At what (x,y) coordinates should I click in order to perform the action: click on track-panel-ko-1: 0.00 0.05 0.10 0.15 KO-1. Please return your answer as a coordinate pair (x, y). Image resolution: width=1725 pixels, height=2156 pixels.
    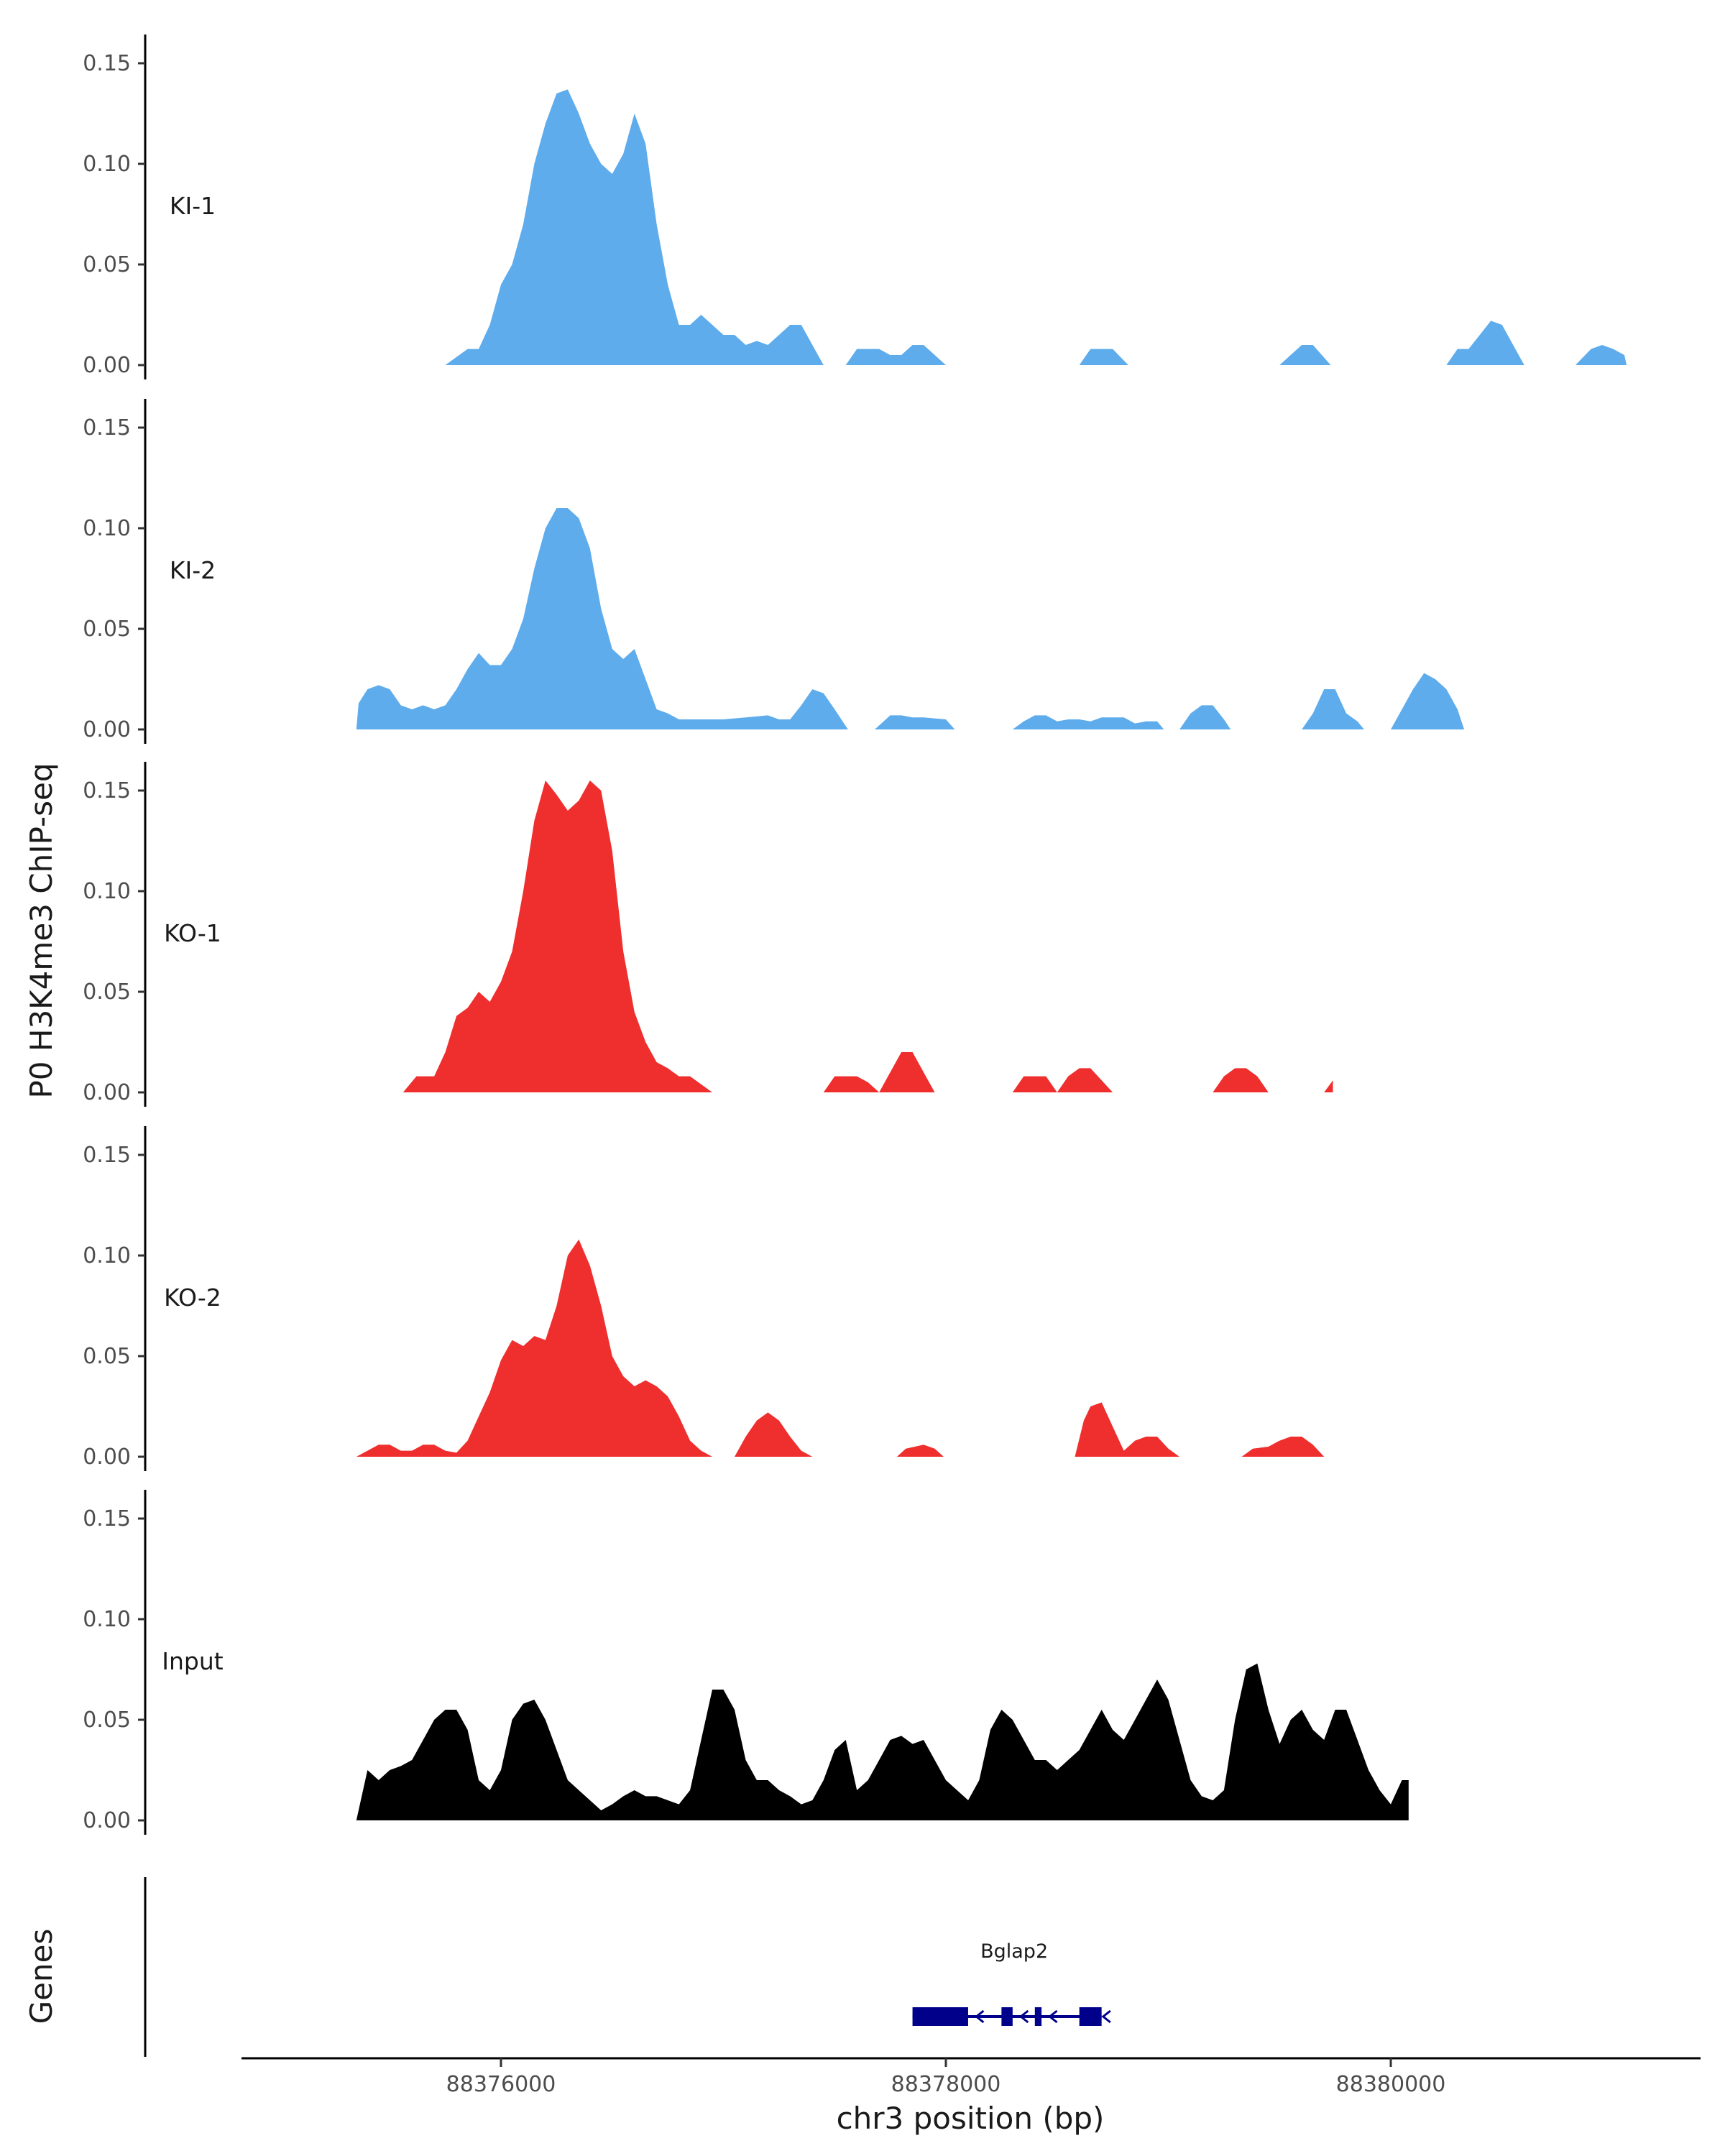
    Looking at the image, I should click on (708, 934).